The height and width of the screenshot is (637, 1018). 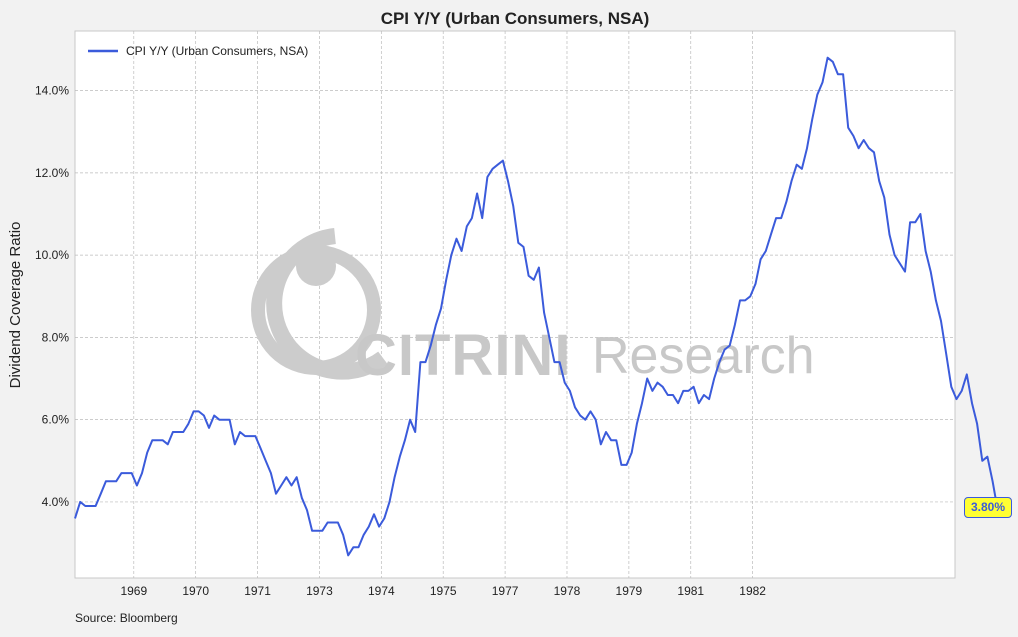 What do you see at coordinates (533, 308) in the screenshot?
I see `watermark: CITRINI Research` at bounding box center [533, 308].